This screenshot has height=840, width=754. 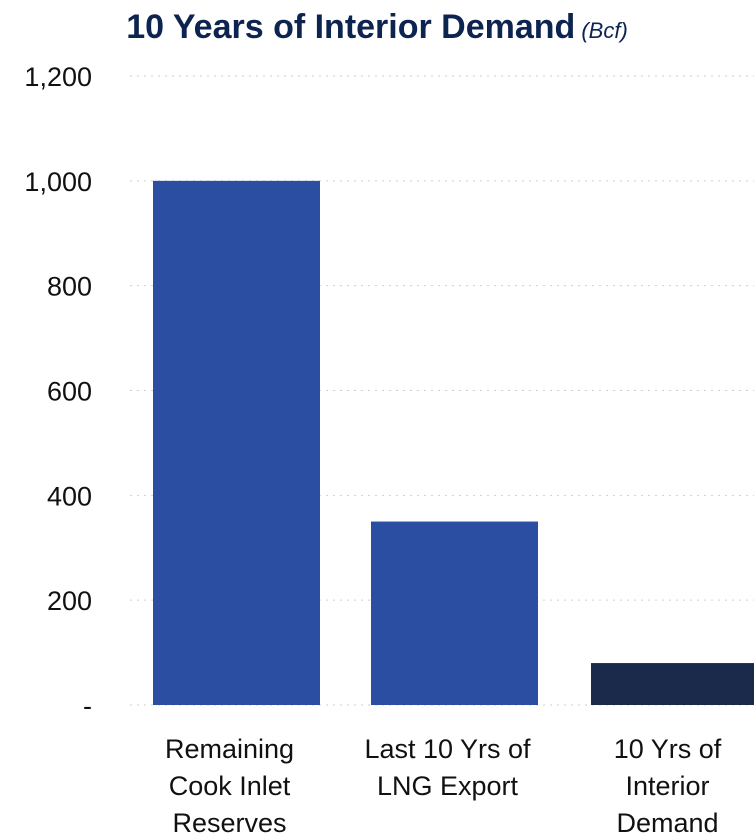 I want to click on y-tick-label: 200, so click(x=69, y=601).